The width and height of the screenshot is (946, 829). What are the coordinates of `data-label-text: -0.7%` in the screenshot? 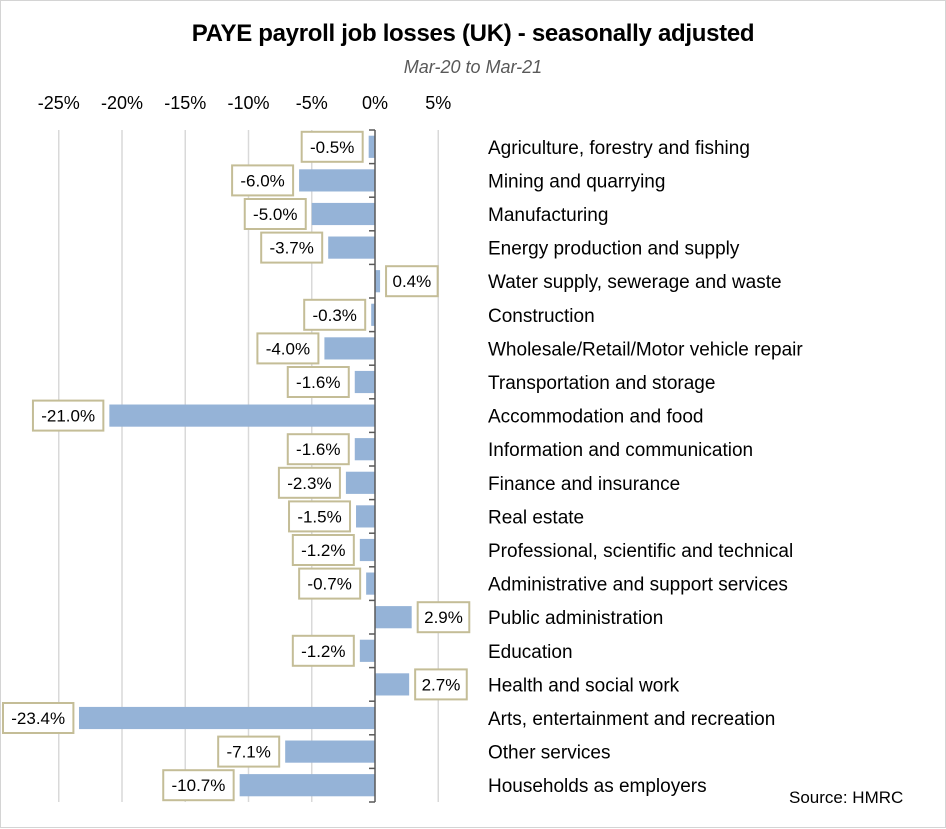 It's located at (329, 584).